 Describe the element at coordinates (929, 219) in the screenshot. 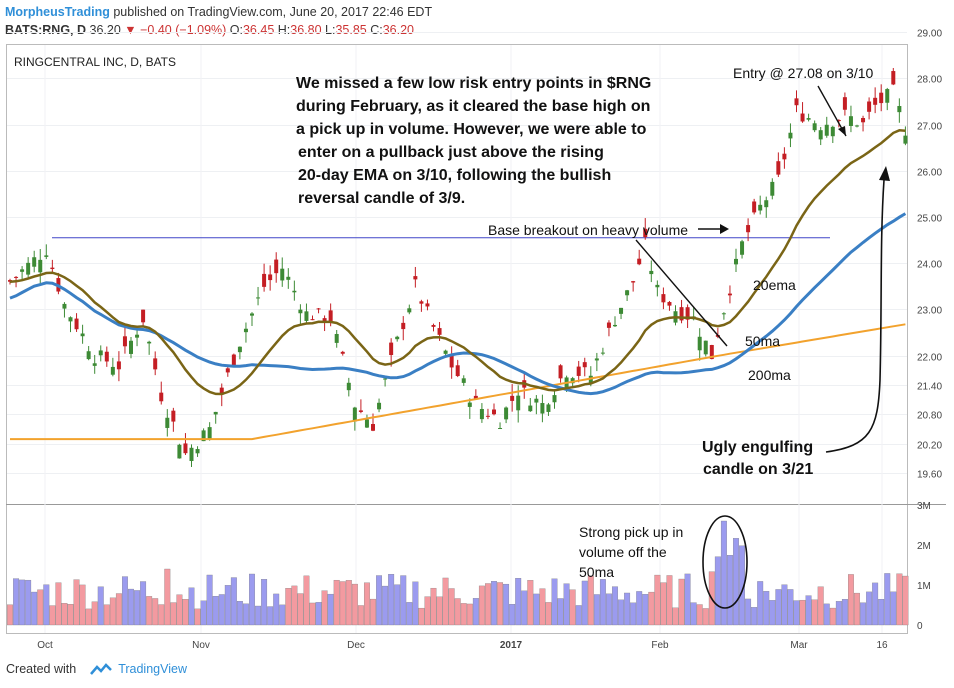

I see `price-tick-label: 25.00` at that location.